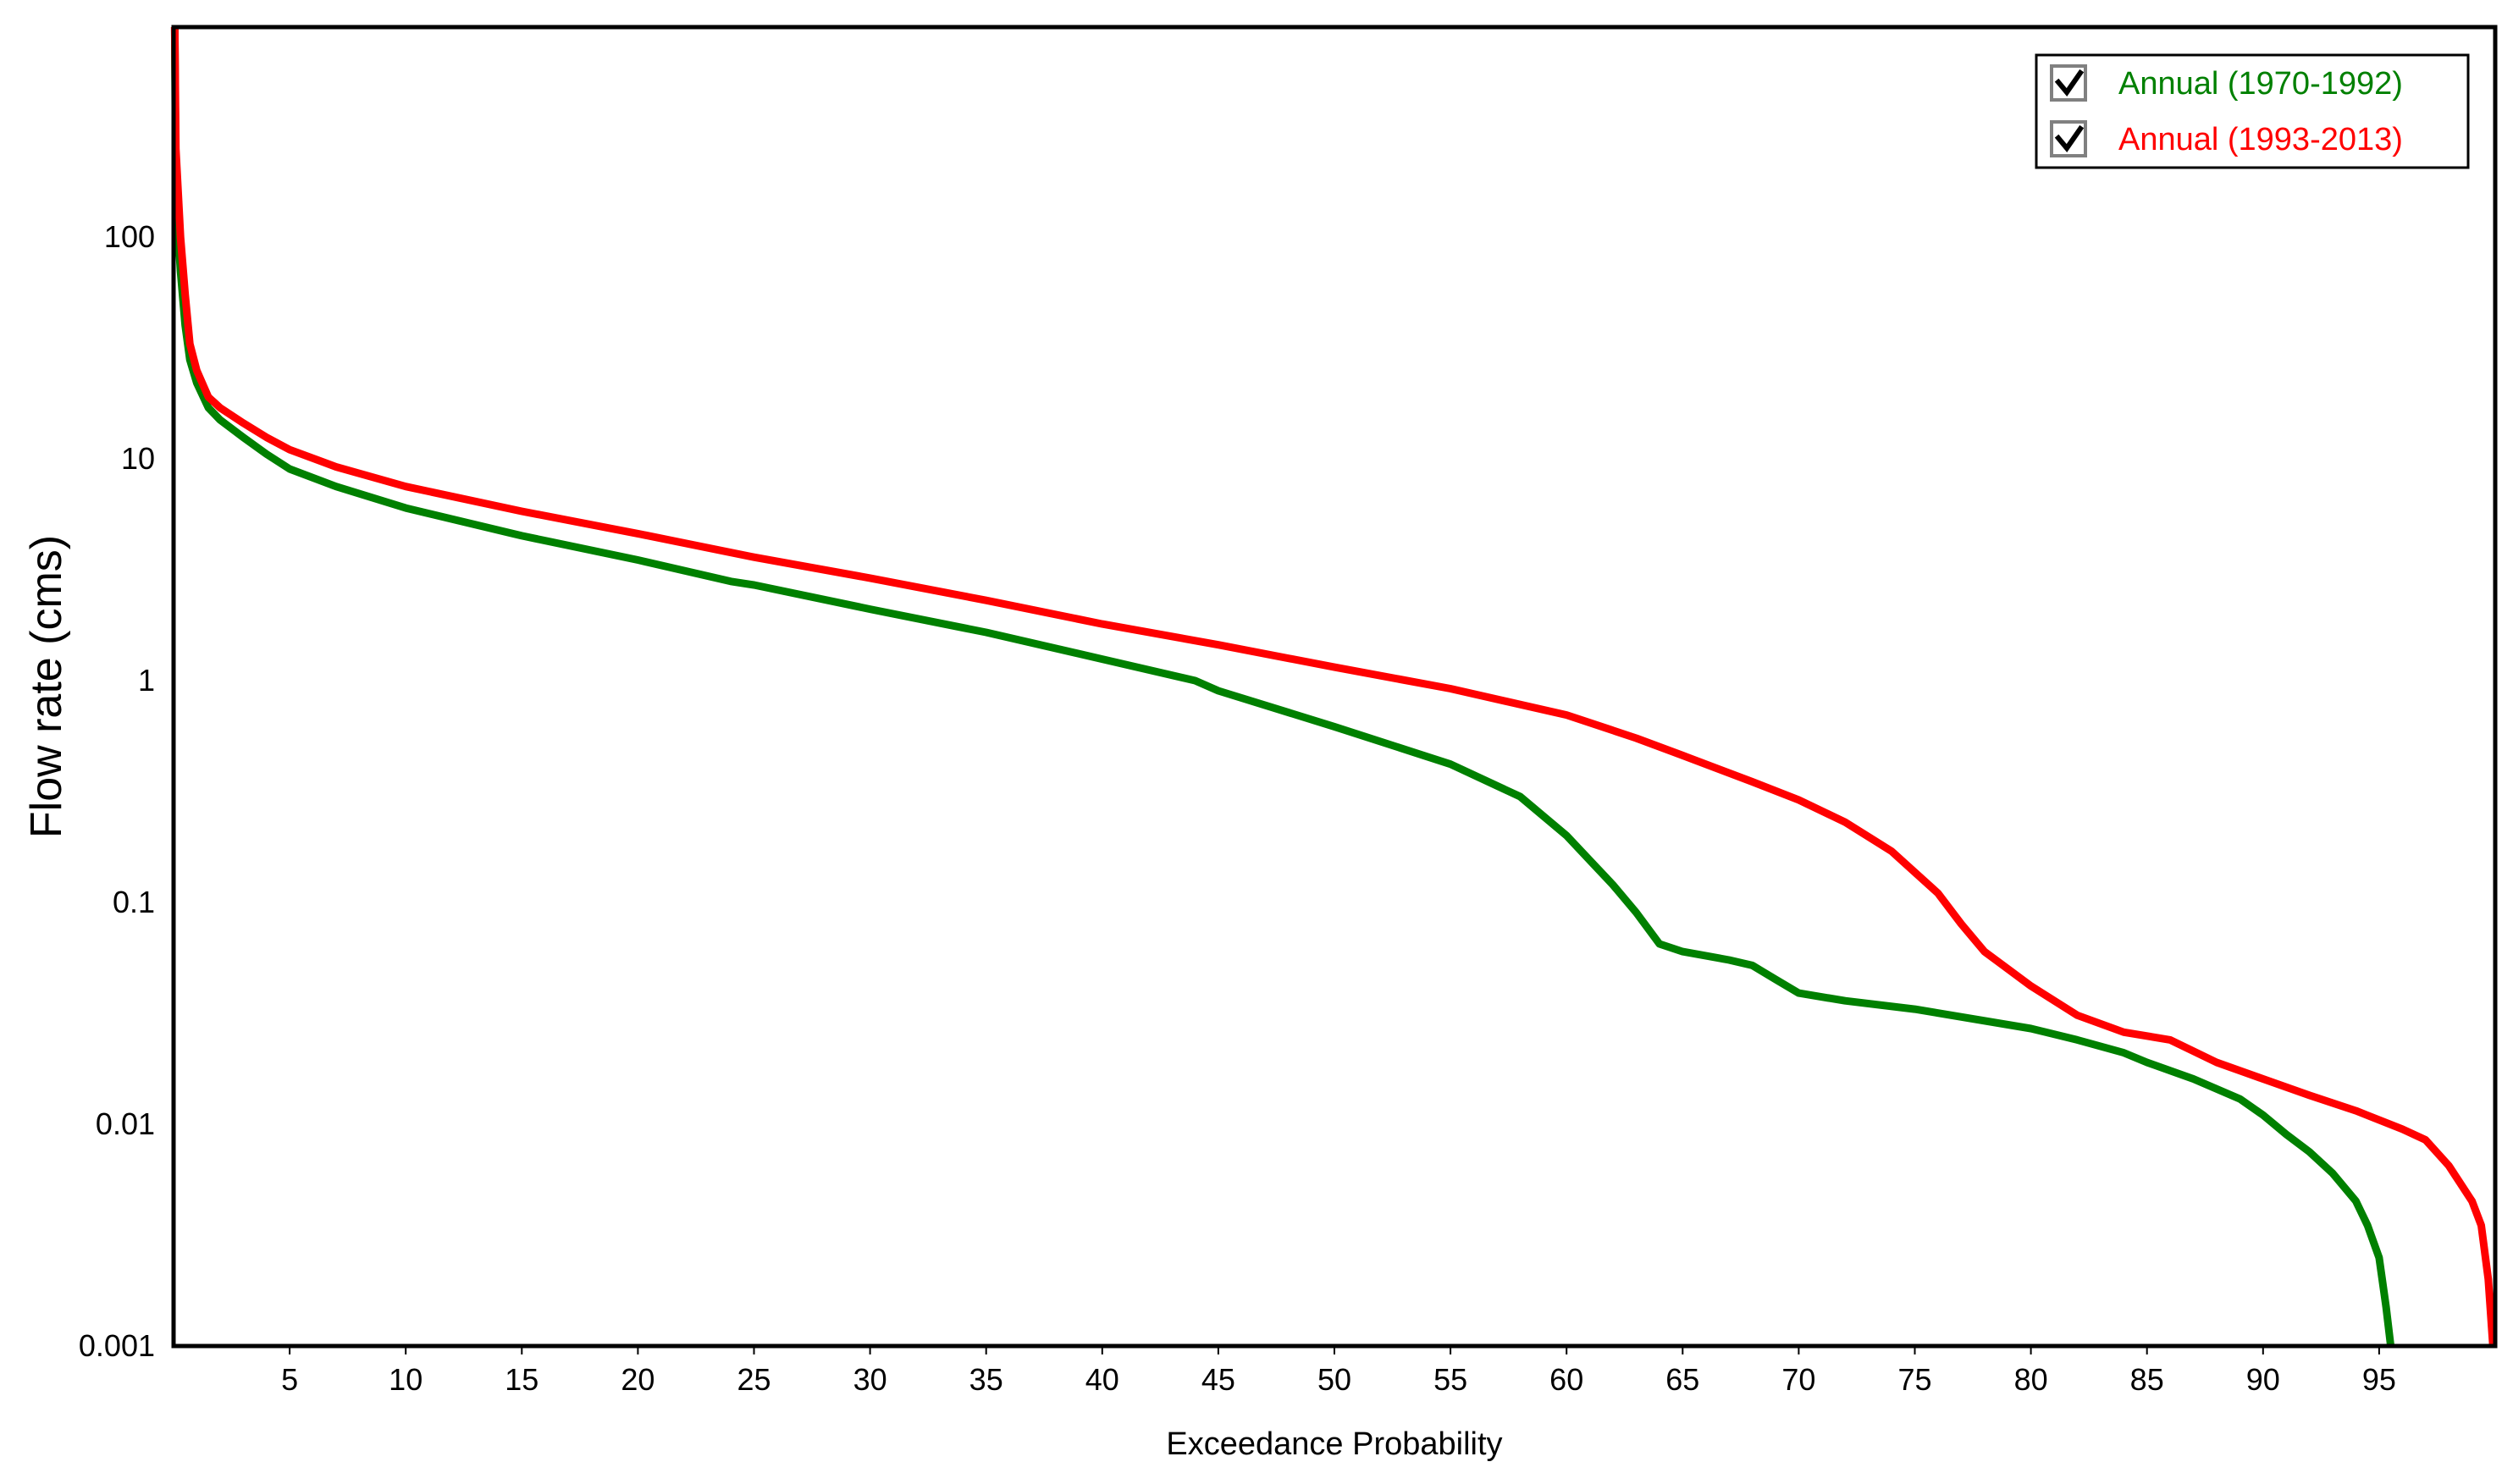  What do you see at coordinates (1102, 1379) in the screenshot?
I see `x-tick-label: 40` at bounding box center [1102, 1379].